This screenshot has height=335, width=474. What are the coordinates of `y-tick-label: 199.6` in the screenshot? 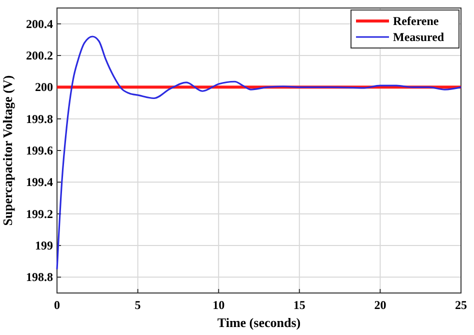 It's located at (39, 151).